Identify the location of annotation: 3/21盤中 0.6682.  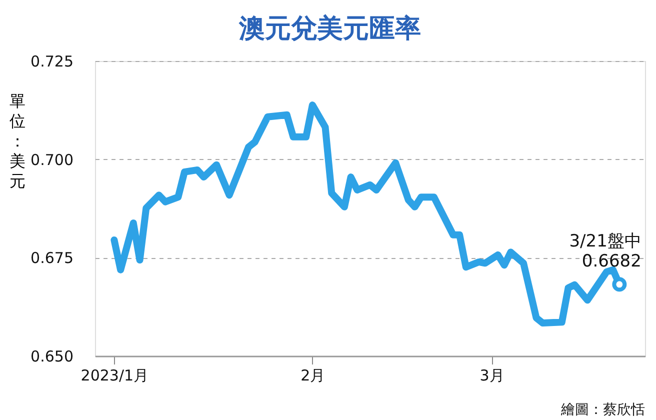
(605, 251).